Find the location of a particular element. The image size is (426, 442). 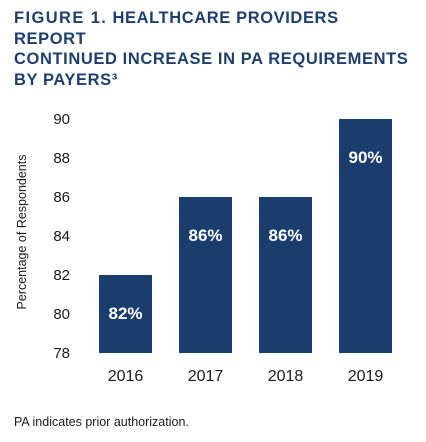

x-axis-ticks: 2016 2017 2018 2019 is located at coordinates (246, 376).